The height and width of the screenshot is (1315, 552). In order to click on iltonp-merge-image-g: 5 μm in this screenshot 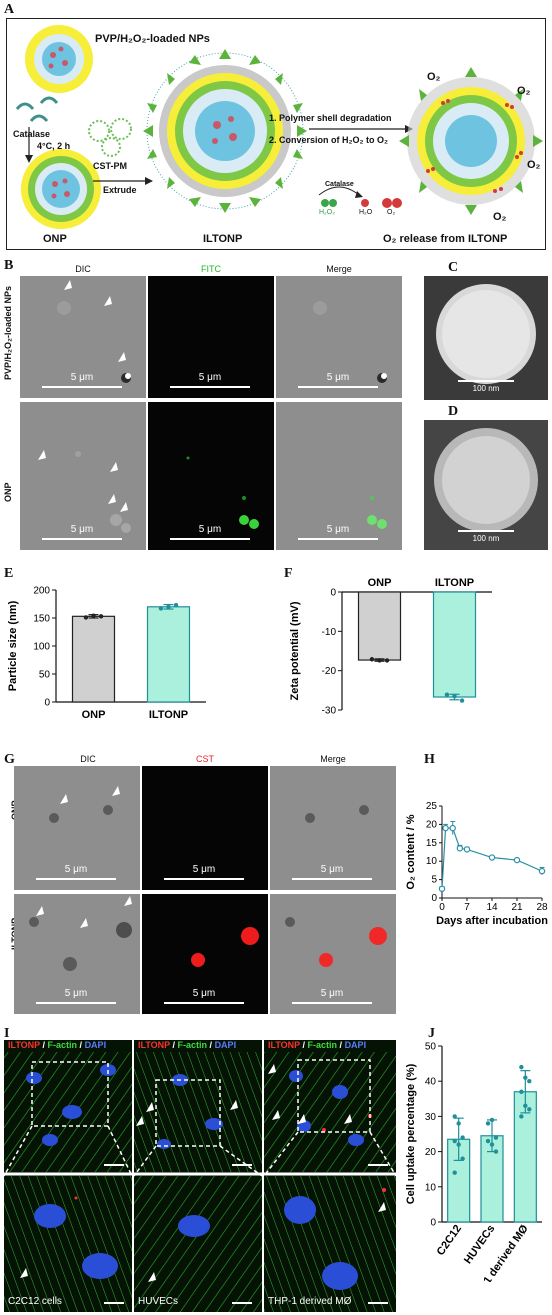, I will do `click(333, 954)`.